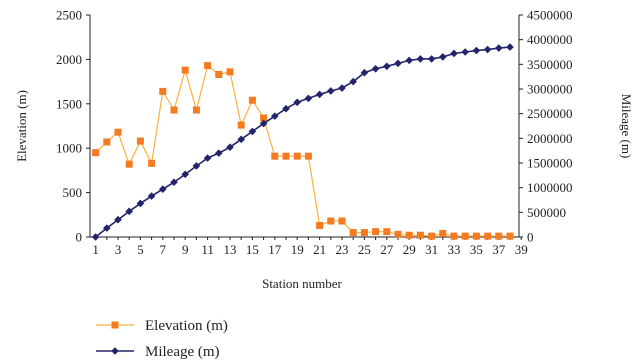 The width and height of the screenshot is (640, 363). What do you see at coordinates (69, 148) in the screenshot?
I see `y-left-tick-label: 1000` at bounding box center [69, 148].